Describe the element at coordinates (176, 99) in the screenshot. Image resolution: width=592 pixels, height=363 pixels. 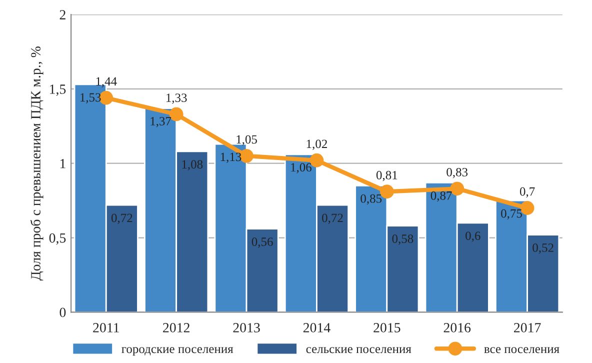
I see `data-label: 1,33` at that location.